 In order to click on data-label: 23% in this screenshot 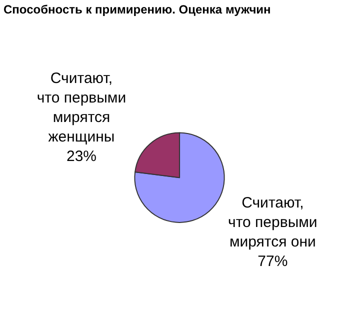, I will do `click(81, 156)`.